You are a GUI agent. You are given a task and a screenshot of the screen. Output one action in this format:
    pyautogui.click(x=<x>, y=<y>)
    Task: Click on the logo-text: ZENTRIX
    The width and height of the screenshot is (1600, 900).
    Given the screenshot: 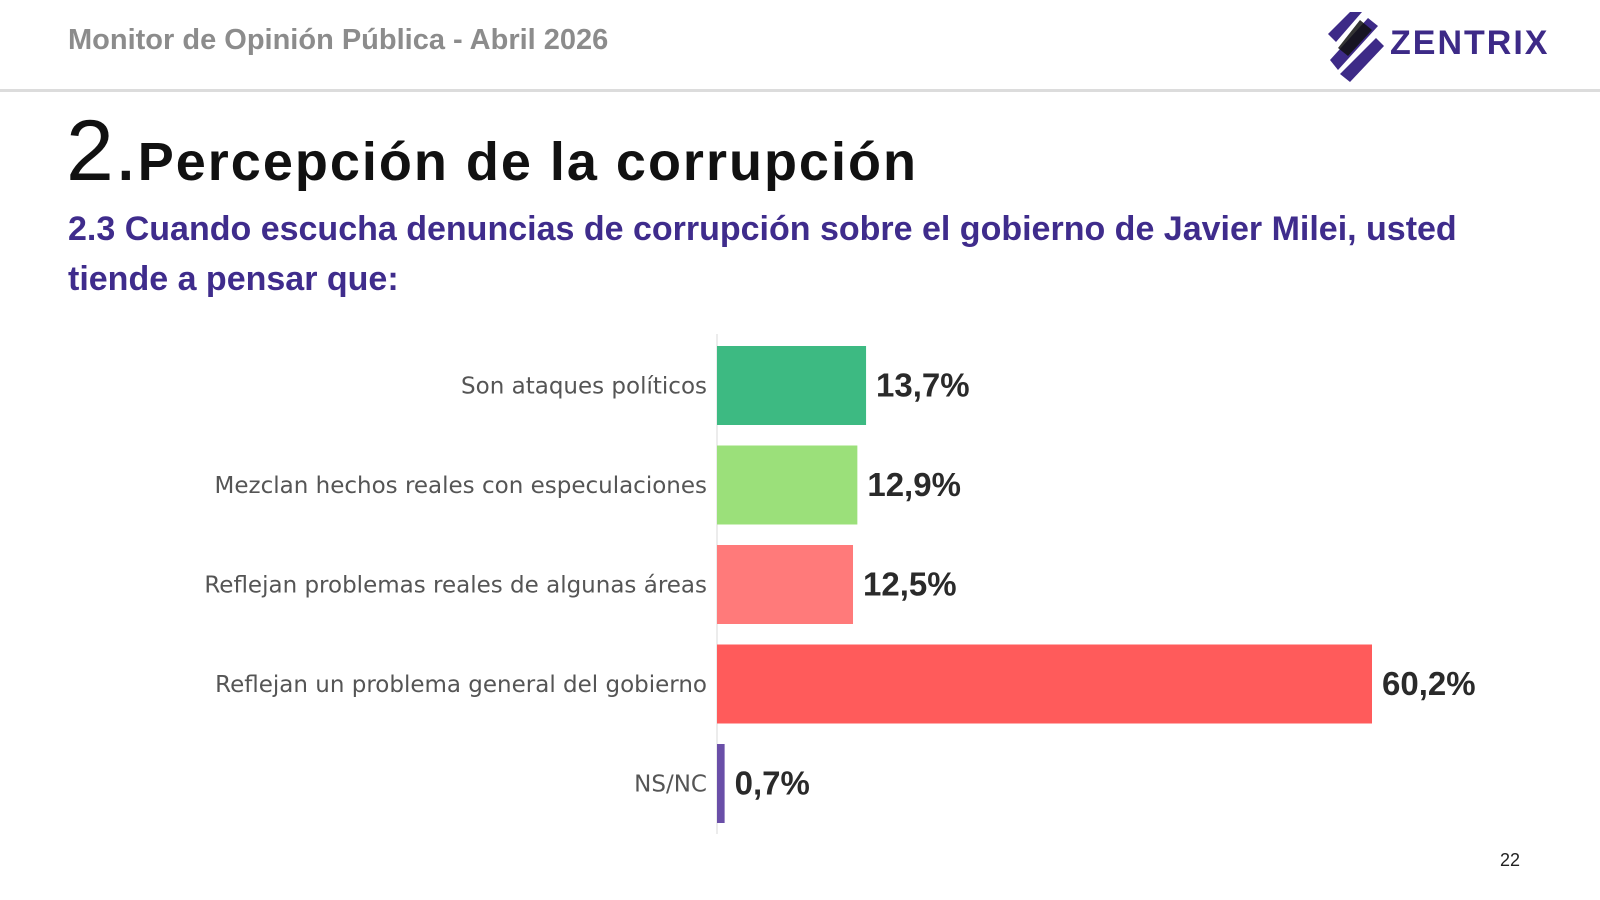 What is the action you would take?
    pyautogui.click(x=1470, y=43)
    